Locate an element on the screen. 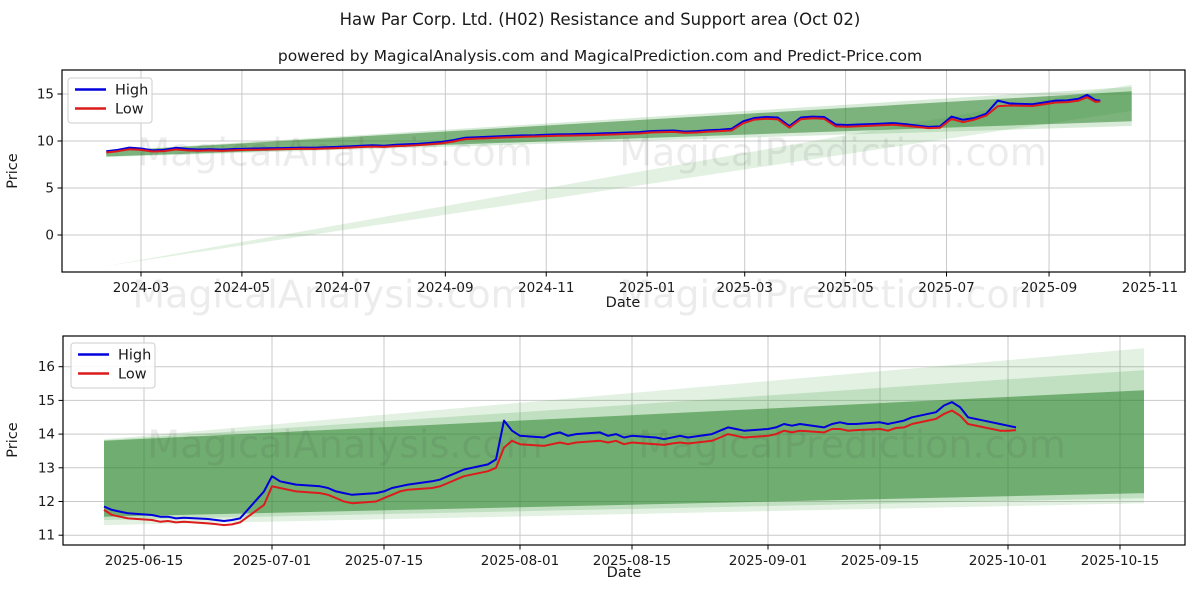  x-tick-label: 2024-03 is located at coordinates (141, 288).